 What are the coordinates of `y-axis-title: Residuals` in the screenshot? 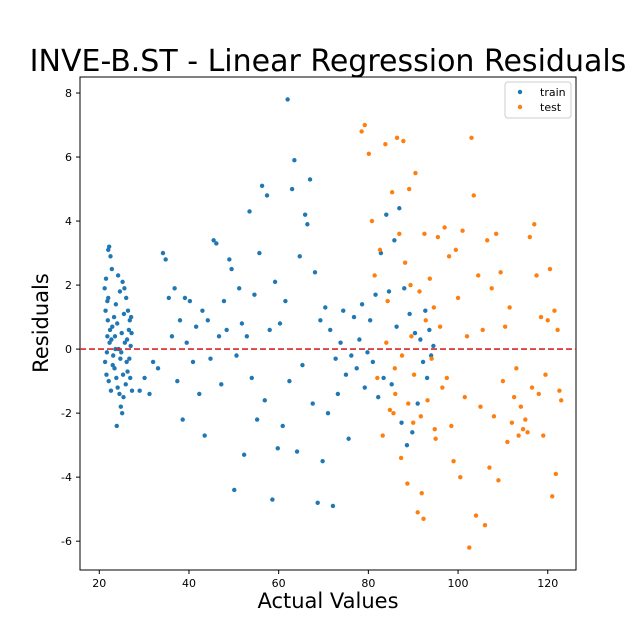 It's located at (41, 323).